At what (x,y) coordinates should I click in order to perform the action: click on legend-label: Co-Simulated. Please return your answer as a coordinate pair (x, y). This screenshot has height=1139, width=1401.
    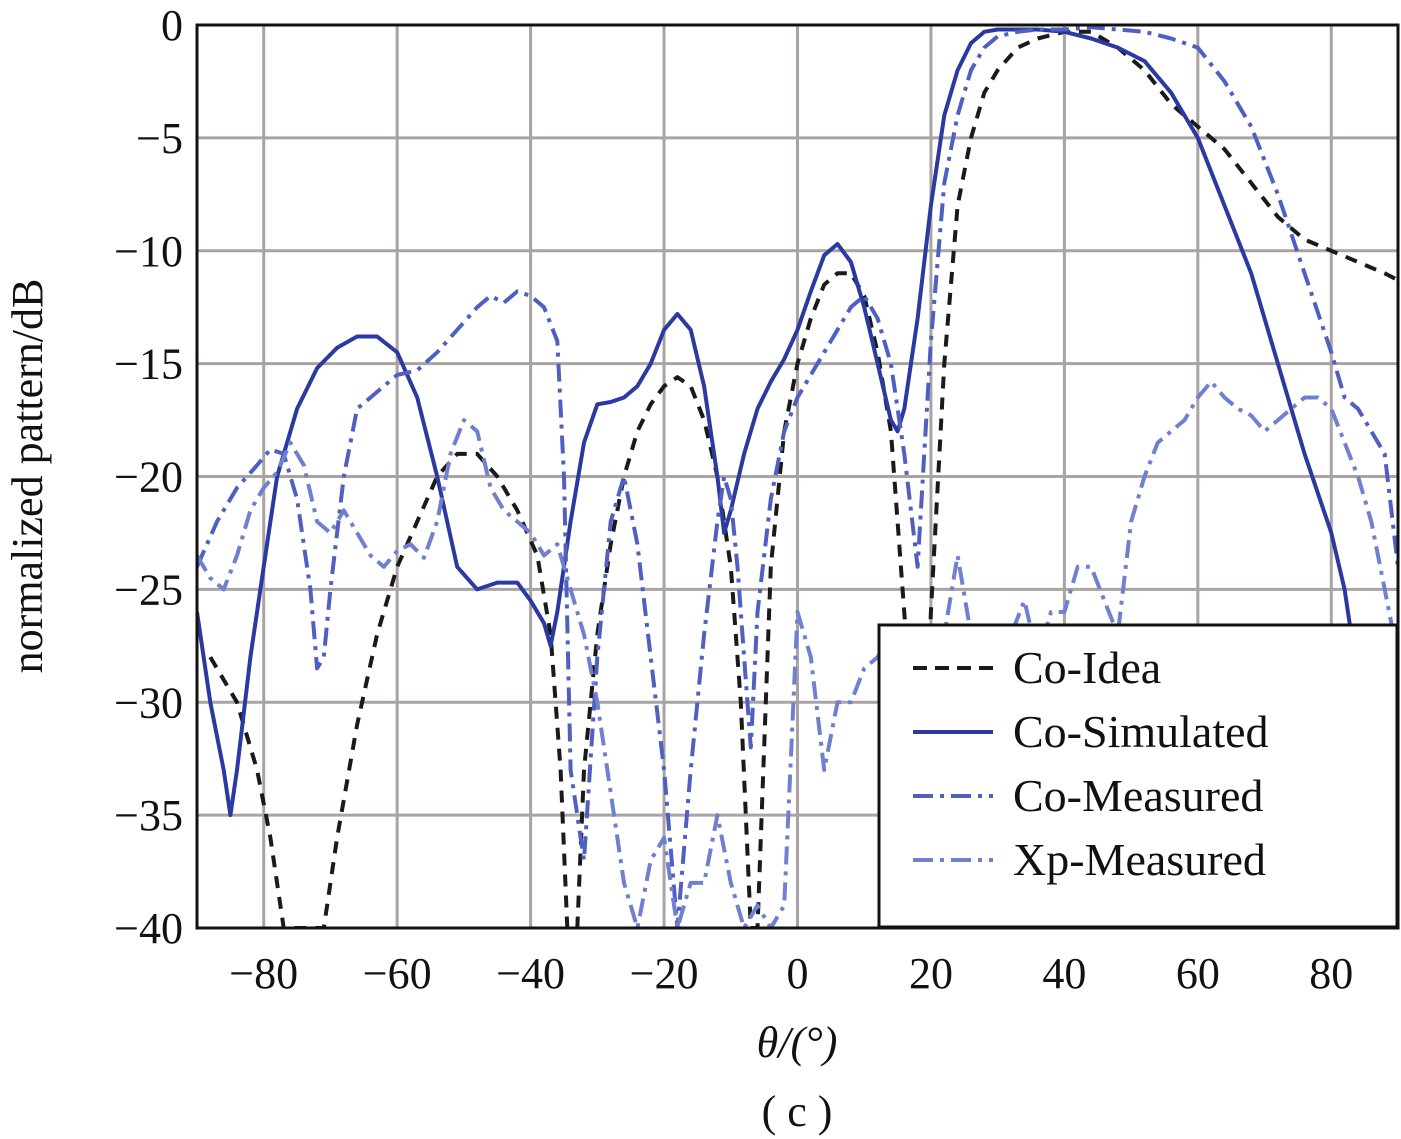
    Looking at the image, I should click on (1141, 731).